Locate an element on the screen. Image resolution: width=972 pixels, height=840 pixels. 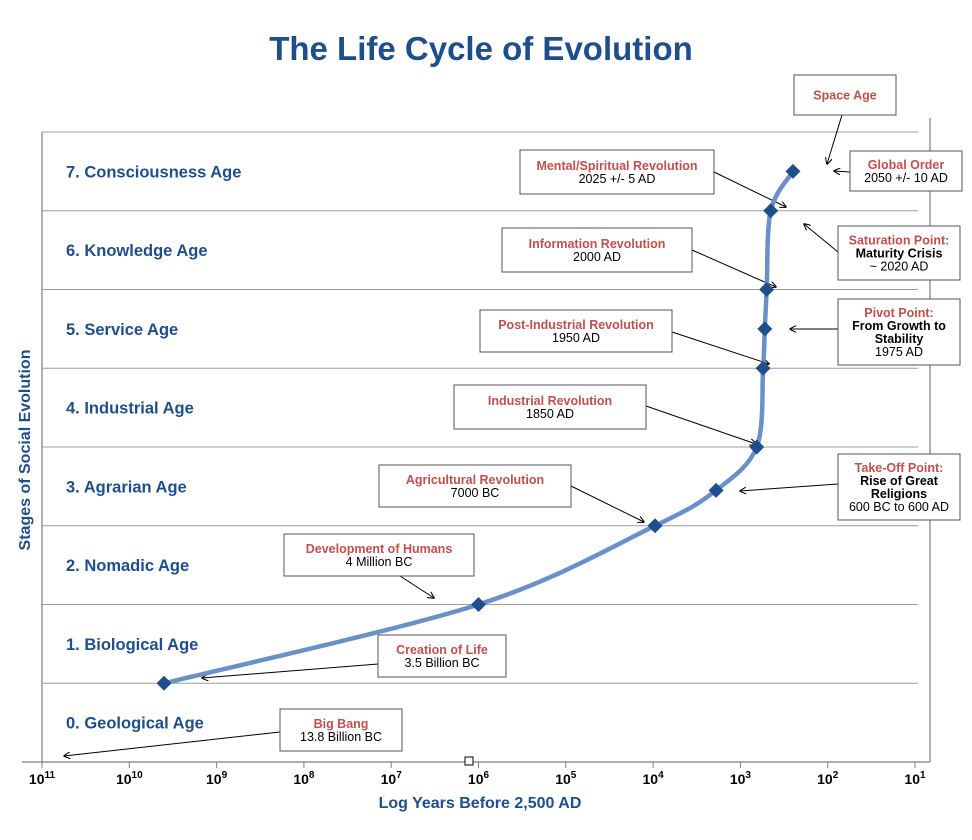
annotation-detail: 4 Million BC is located at coordinates (379, 562).